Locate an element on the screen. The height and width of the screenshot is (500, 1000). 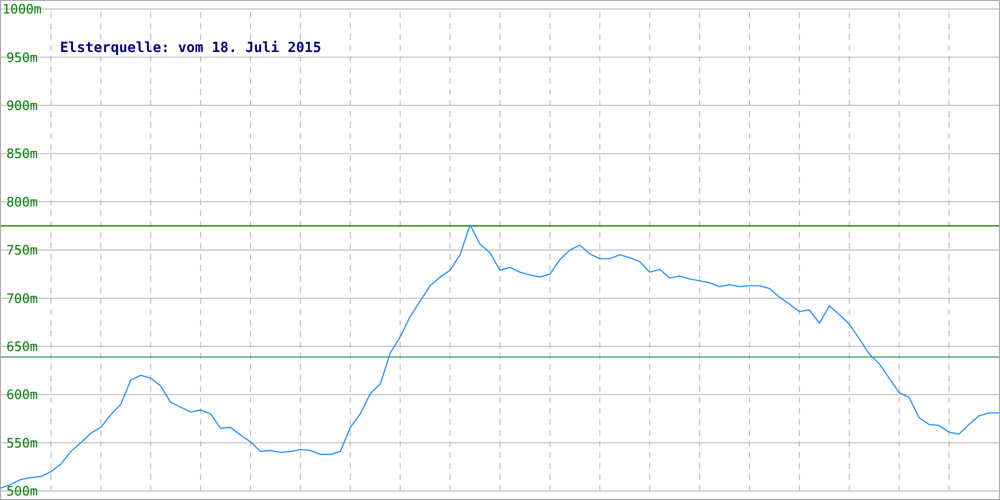
y-tick-label: 1000m is located at coordinates (22, 10).